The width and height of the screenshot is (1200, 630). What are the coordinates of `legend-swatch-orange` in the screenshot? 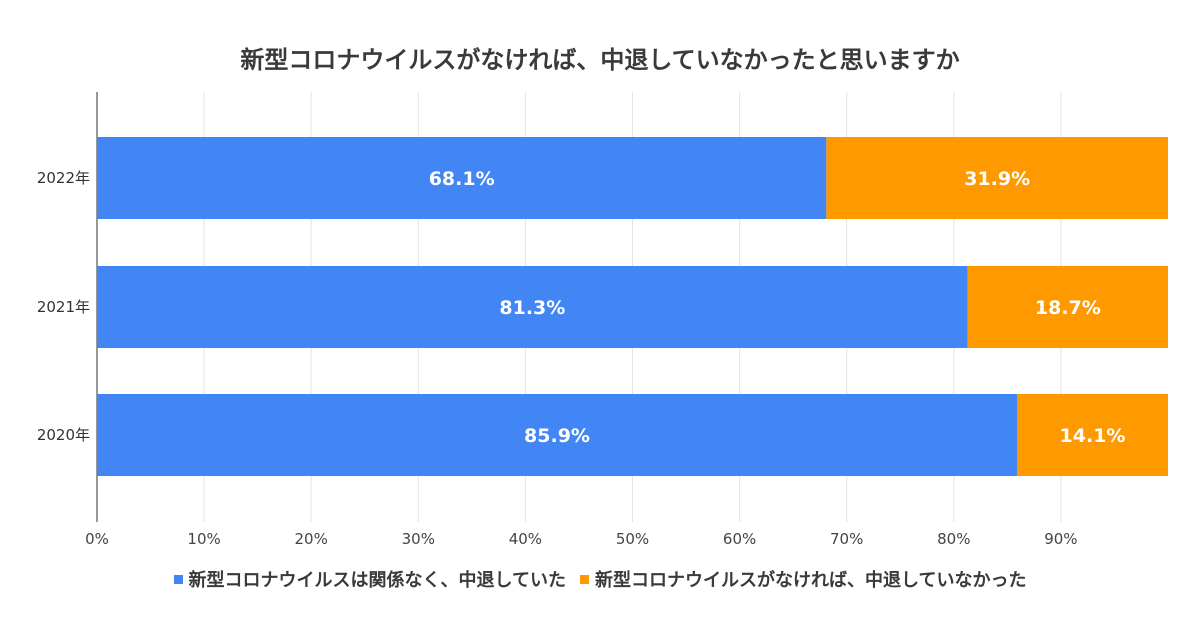 It's located at (584, 579).